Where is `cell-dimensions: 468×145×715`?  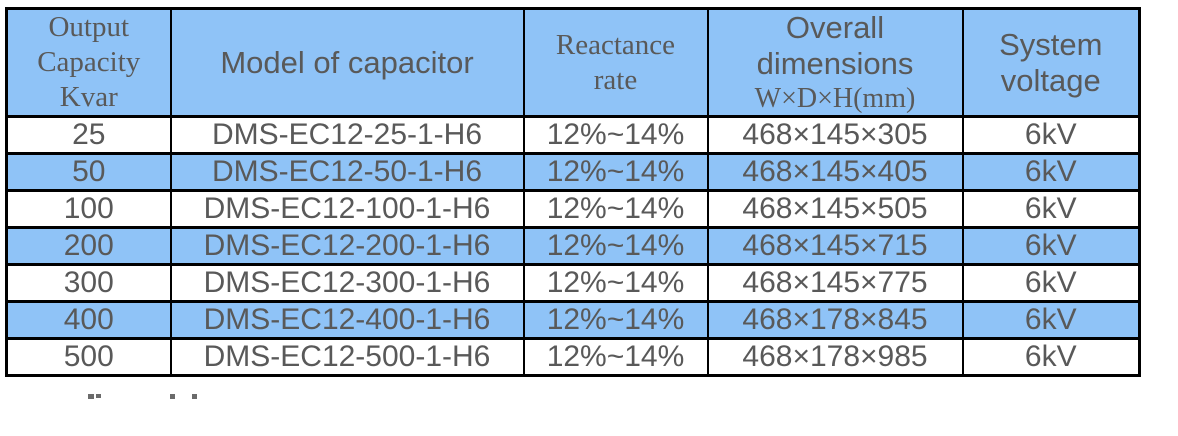
cell-dimensions: 468×145×715 is located at coordinates (835, 246).